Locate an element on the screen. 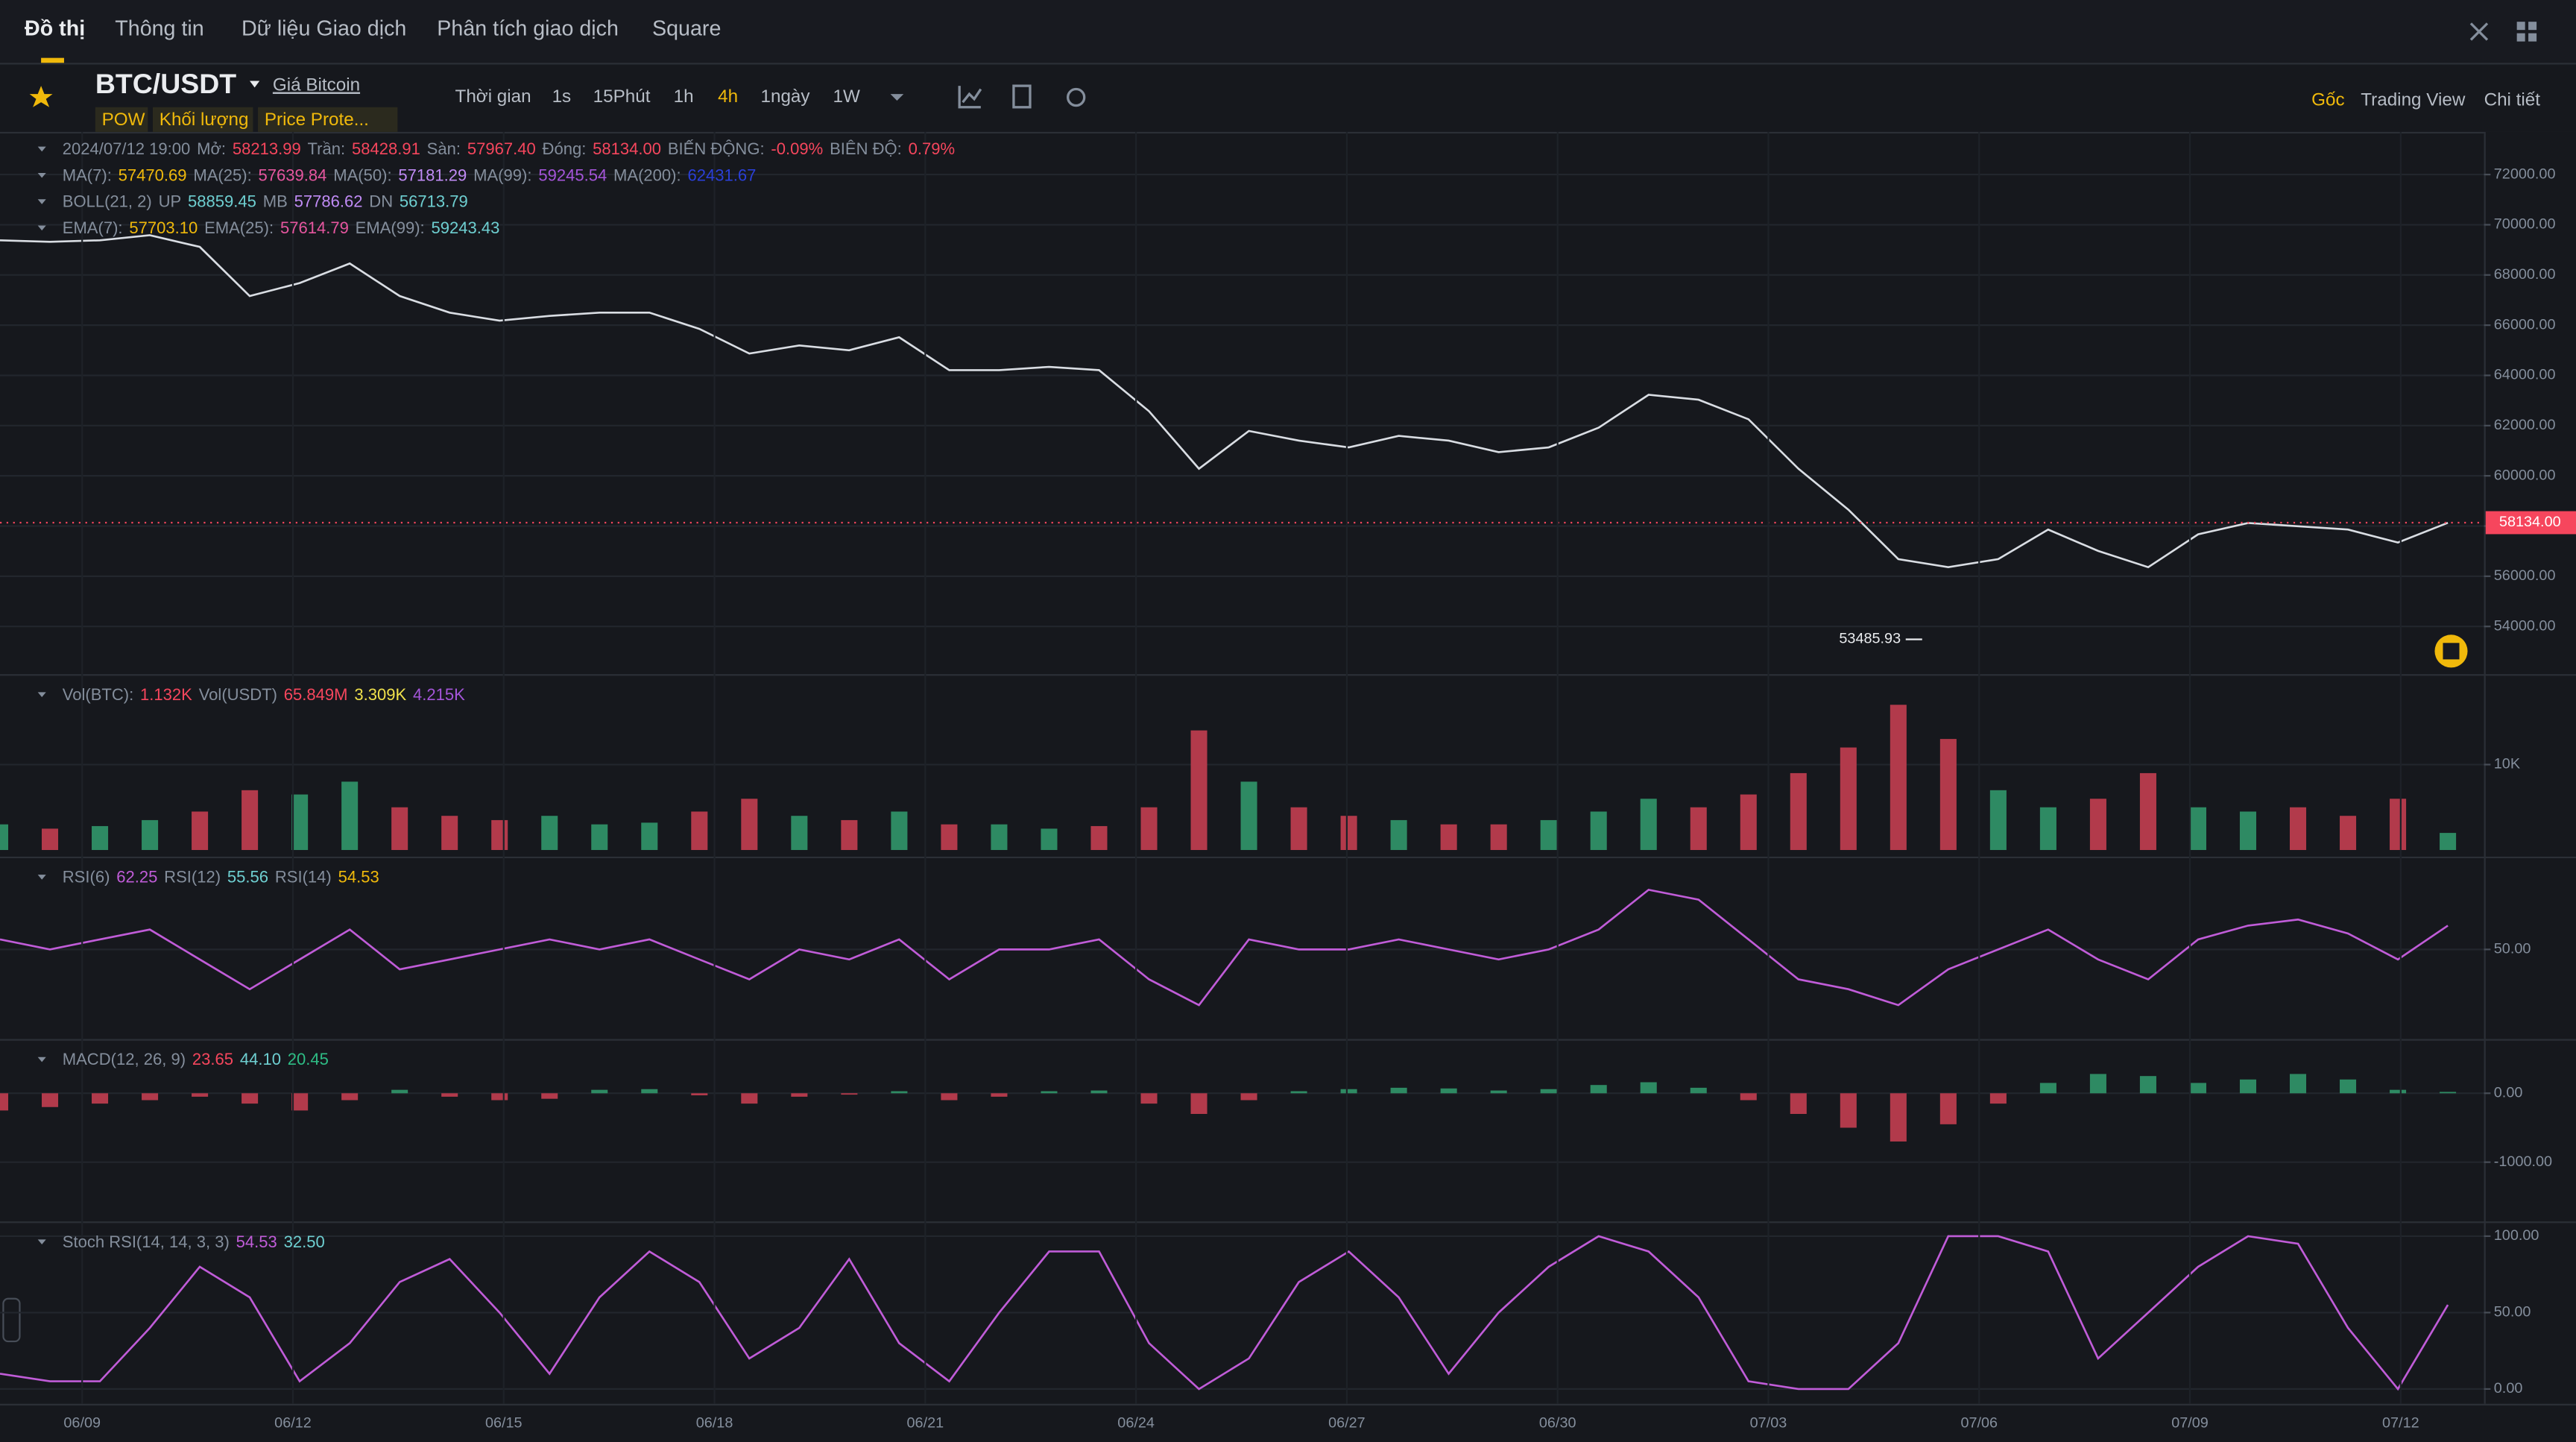  interval: 1ngày is located at coordinates (785, 97).